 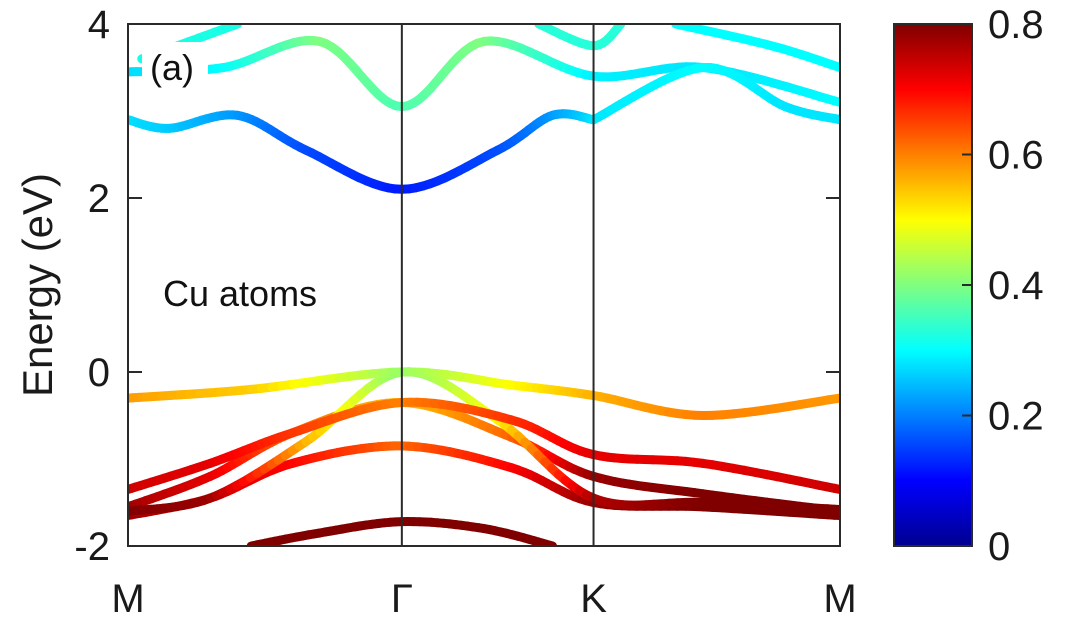 What do you see at coordinates (99, 25) in the screenshot?
I see `y-tick-label: 4` at bounding box center [99, 25].